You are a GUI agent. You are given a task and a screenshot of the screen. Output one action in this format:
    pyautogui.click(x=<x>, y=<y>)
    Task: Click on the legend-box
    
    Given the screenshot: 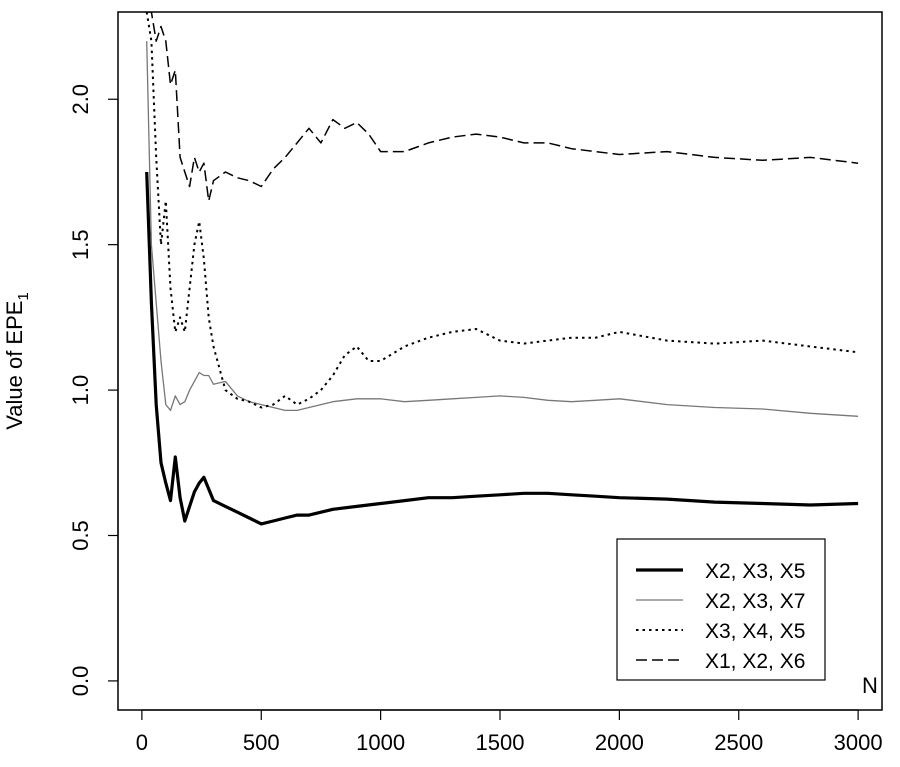 What is the action you would take?
    pyautogui.click(x=721, y=609)
    